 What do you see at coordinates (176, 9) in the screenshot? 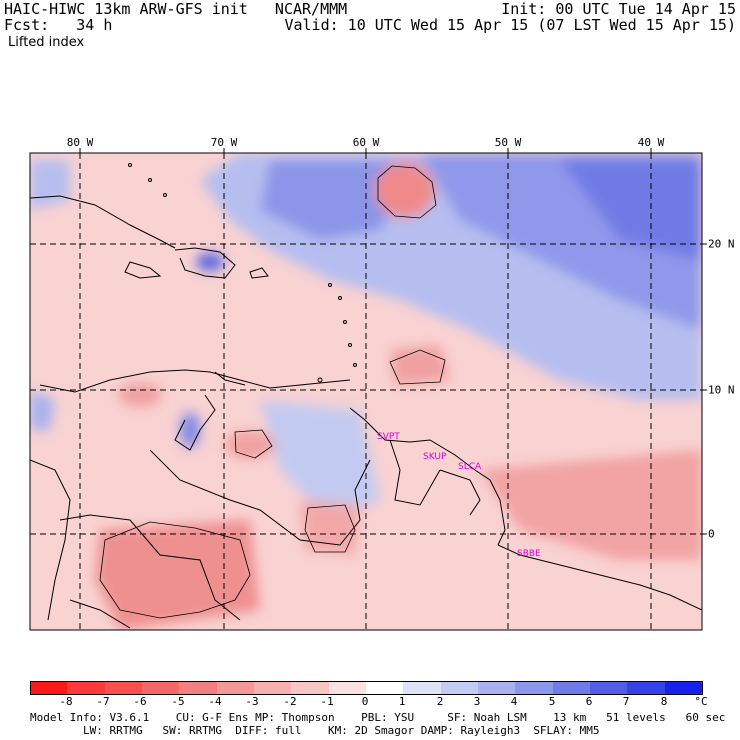
I see `model-title: HAIC-HIWC 13km ARW-GFS init NCAR/MMM` at bounding box center [176, 9].